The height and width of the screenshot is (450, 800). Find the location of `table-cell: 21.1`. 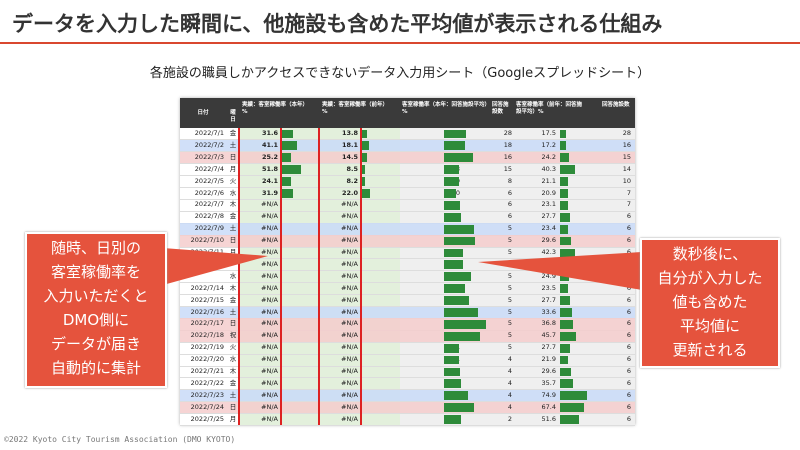

table-cell: 21.1 is located at coordinates (548, 180).